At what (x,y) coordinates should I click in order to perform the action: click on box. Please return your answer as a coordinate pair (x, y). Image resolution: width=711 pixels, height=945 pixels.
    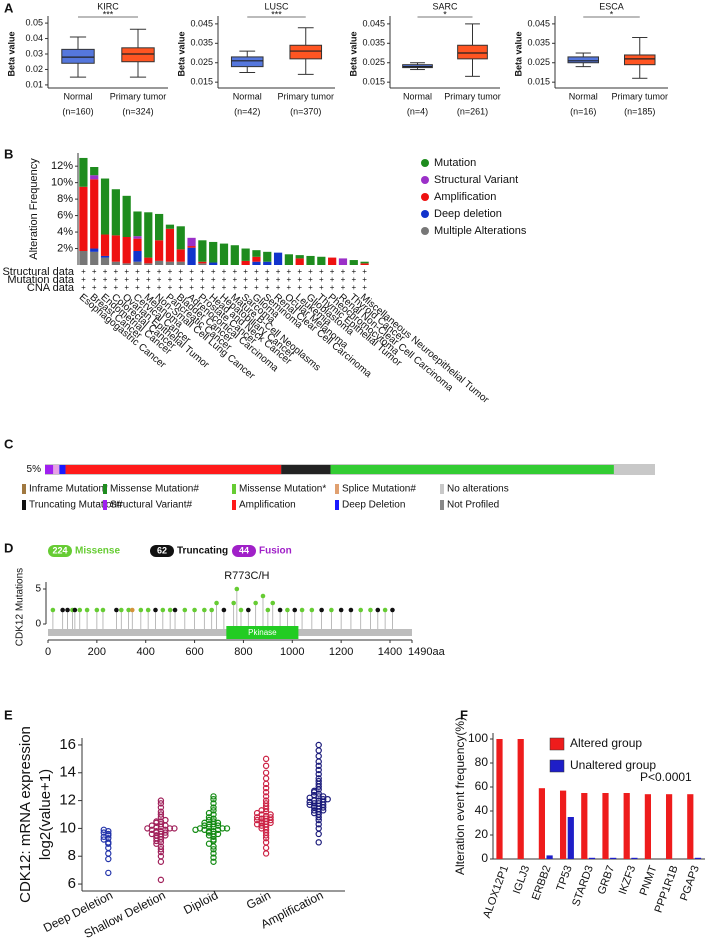
    Looking at the image, I should click on (472, 52).